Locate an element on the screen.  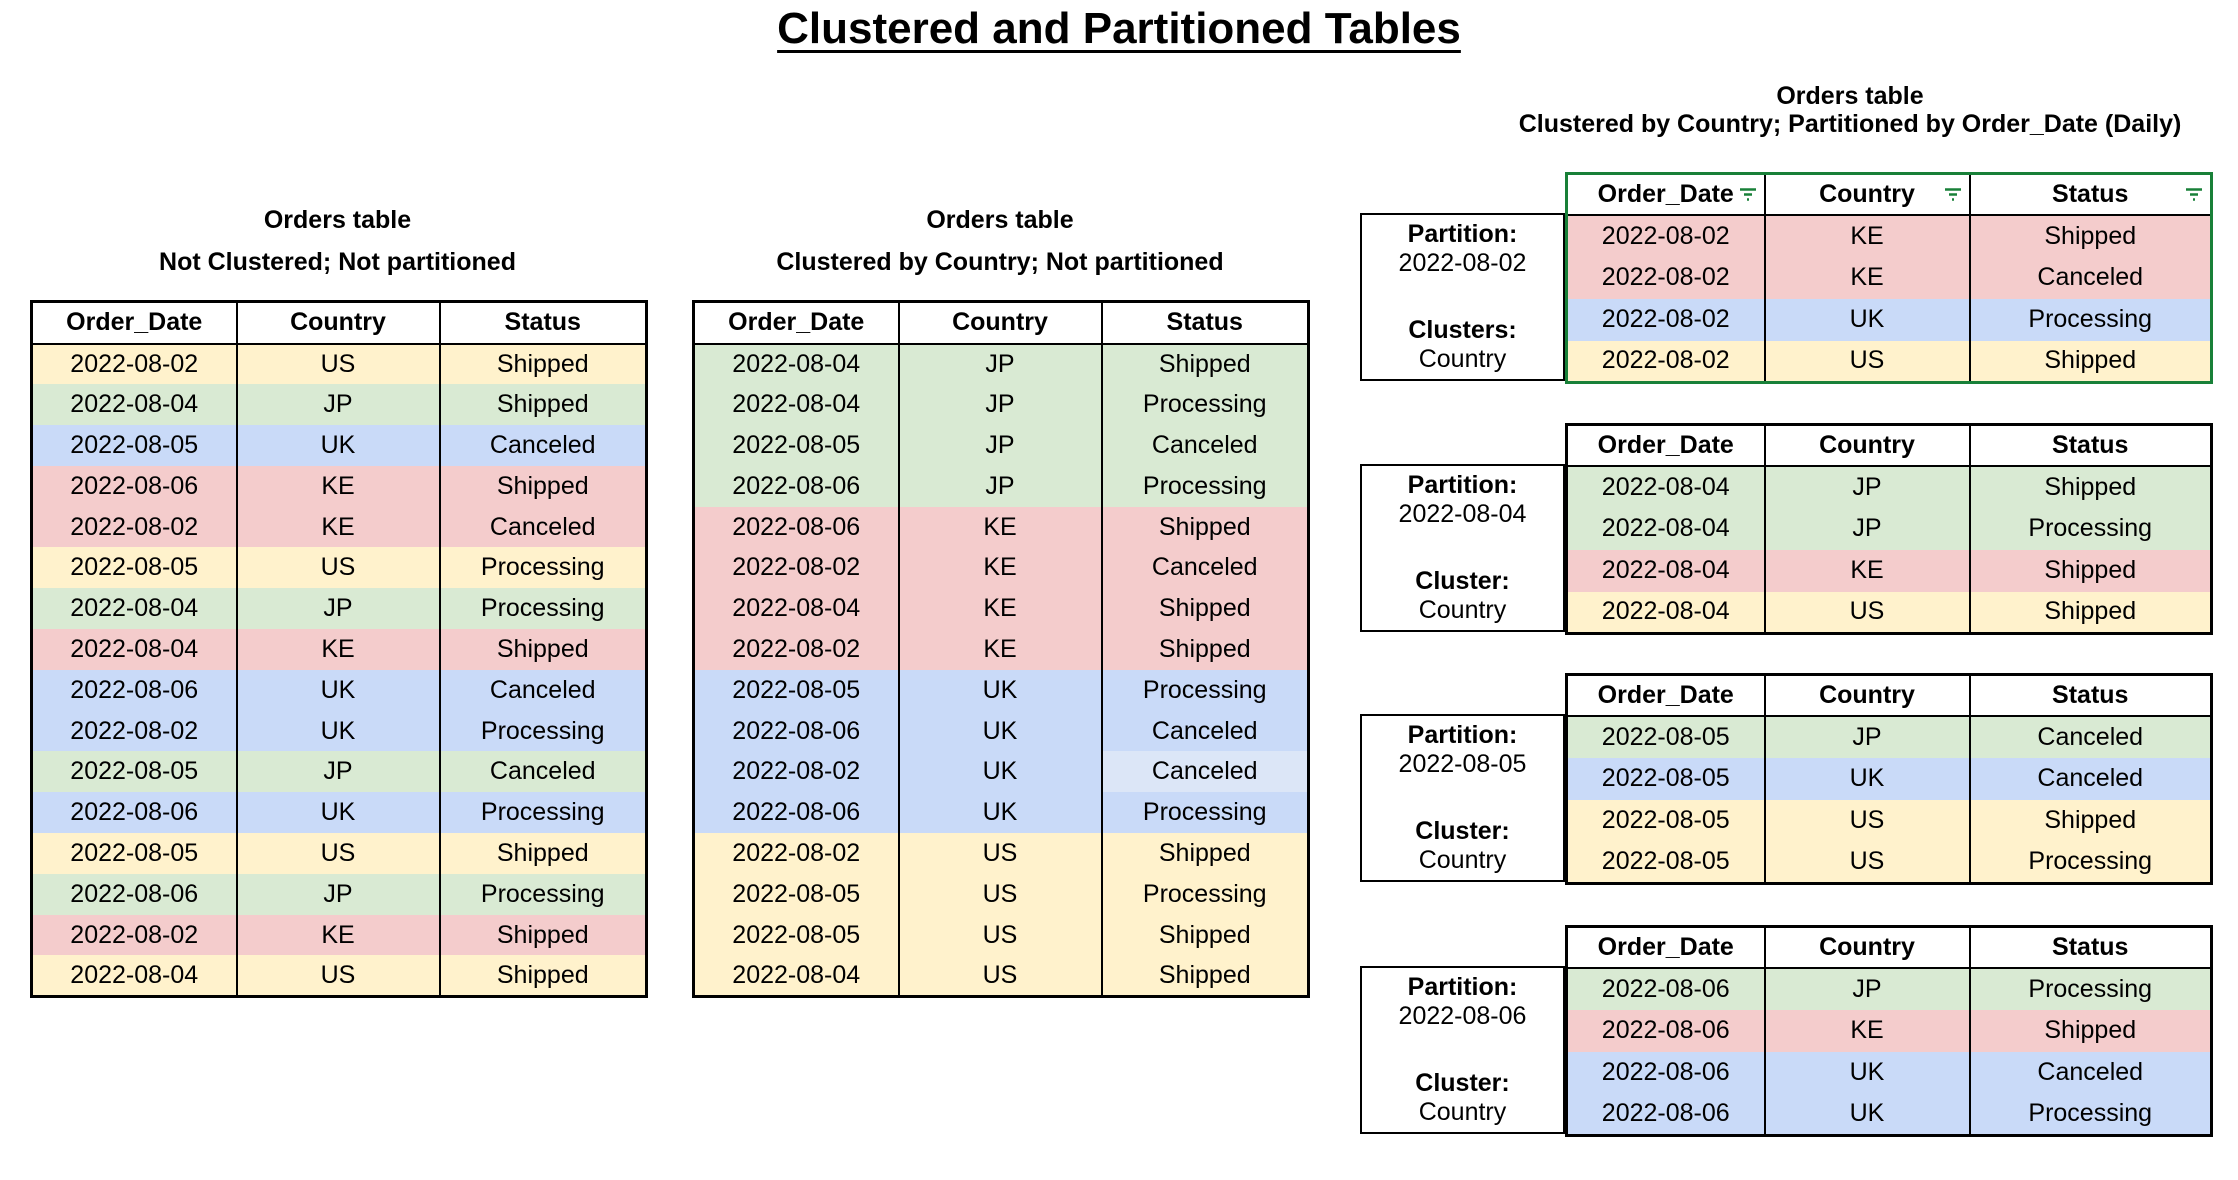
table-row: 2022-08-04 JP Processing is located at coordinates (1001, 405).